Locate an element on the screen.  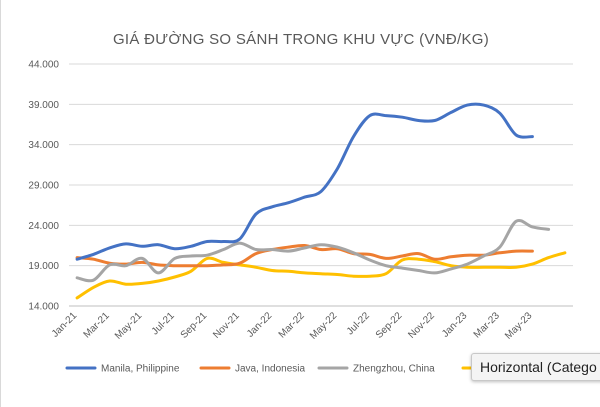
x-tick-label: Mar-23 is located at coordinates (487, 325).